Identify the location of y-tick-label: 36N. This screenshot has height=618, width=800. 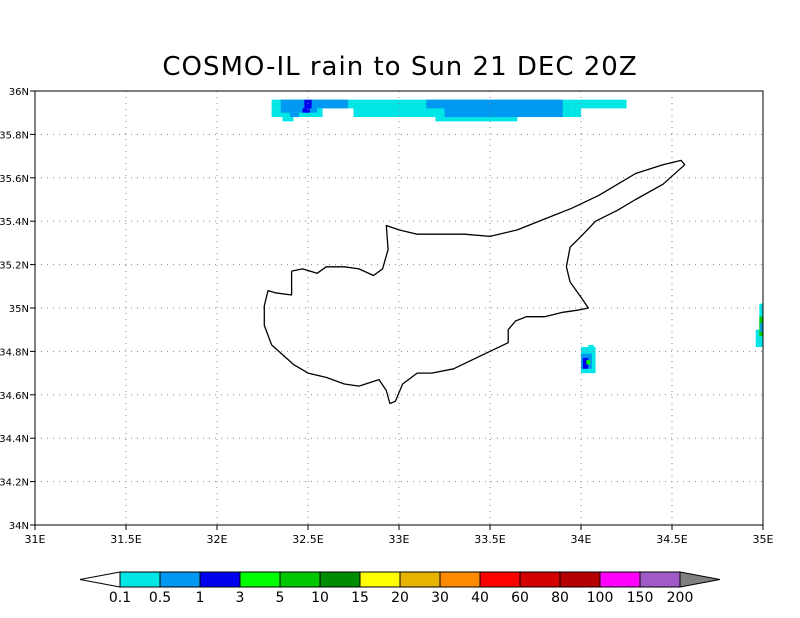
(19, 92).